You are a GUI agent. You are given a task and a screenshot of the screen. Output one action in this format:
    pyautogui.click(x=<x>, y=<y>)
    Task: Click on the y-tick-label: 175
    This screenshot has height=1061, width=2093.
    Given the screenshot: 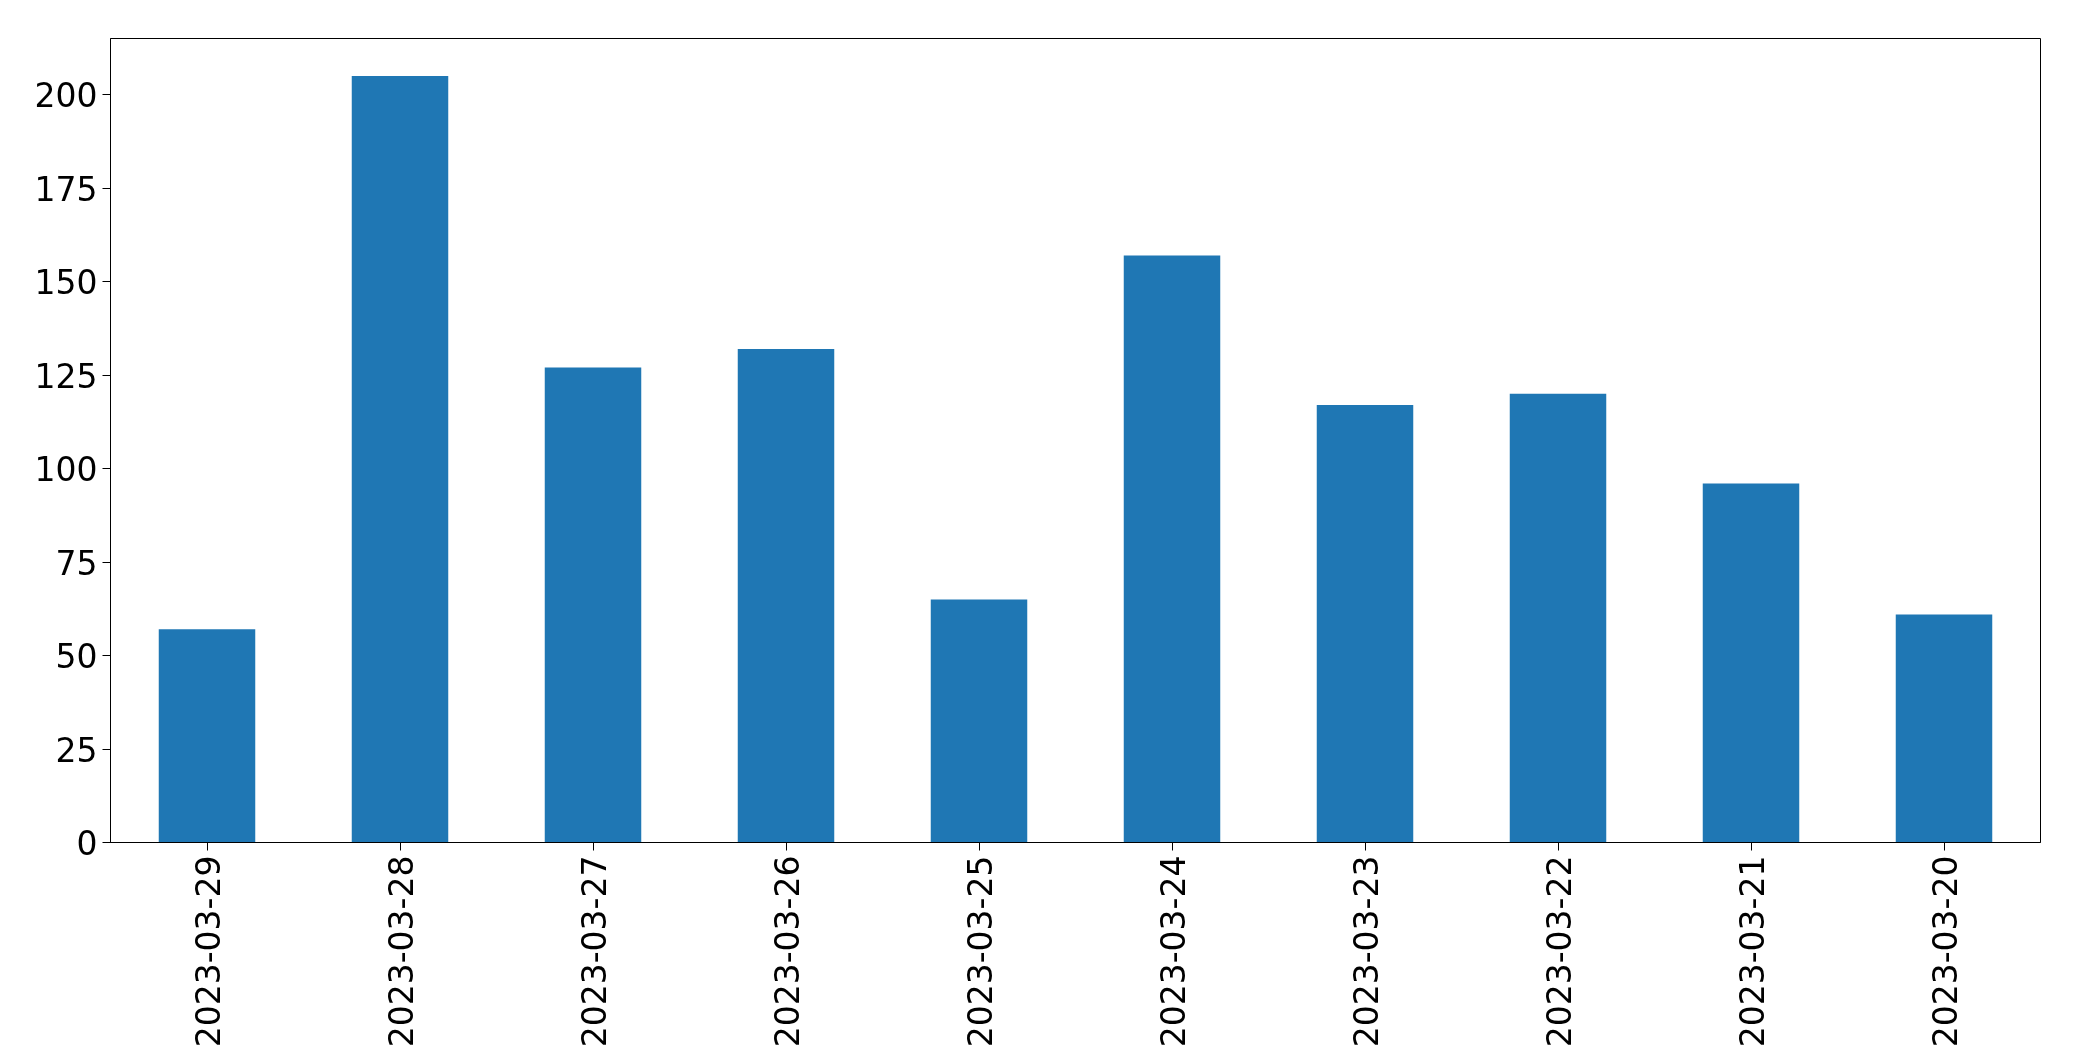 What is the action you would take?
    pyautogui.click(x=66, y=189)
    